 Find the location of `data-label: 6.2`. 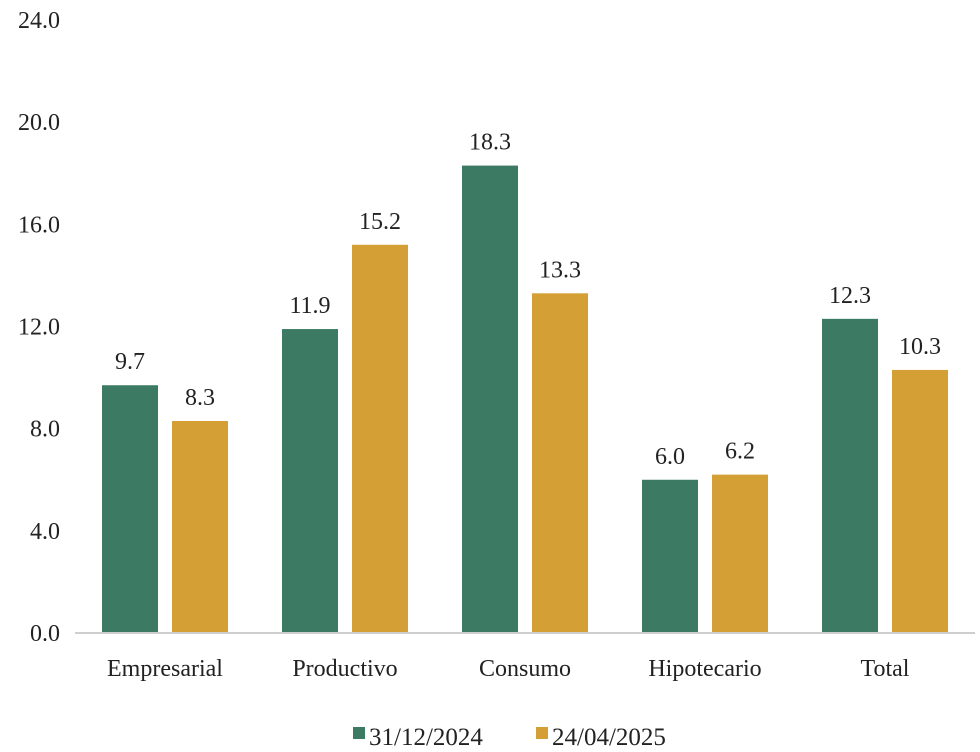

data-label: 6.2 is located at coordinates (740, 452).